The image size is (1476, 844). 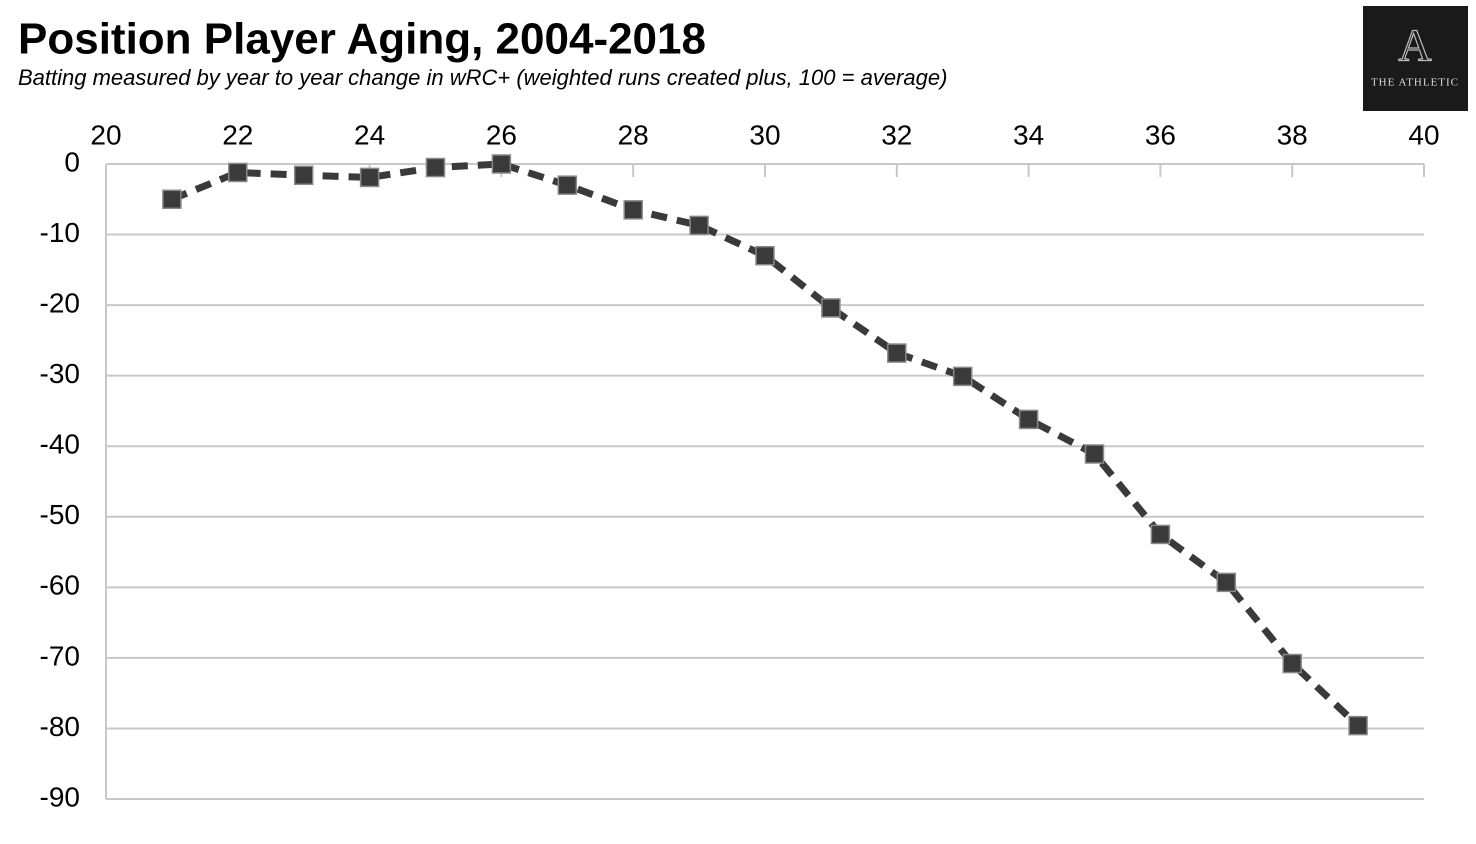 I want to click on y-tick-label: -90, so click(x=60, y=796).